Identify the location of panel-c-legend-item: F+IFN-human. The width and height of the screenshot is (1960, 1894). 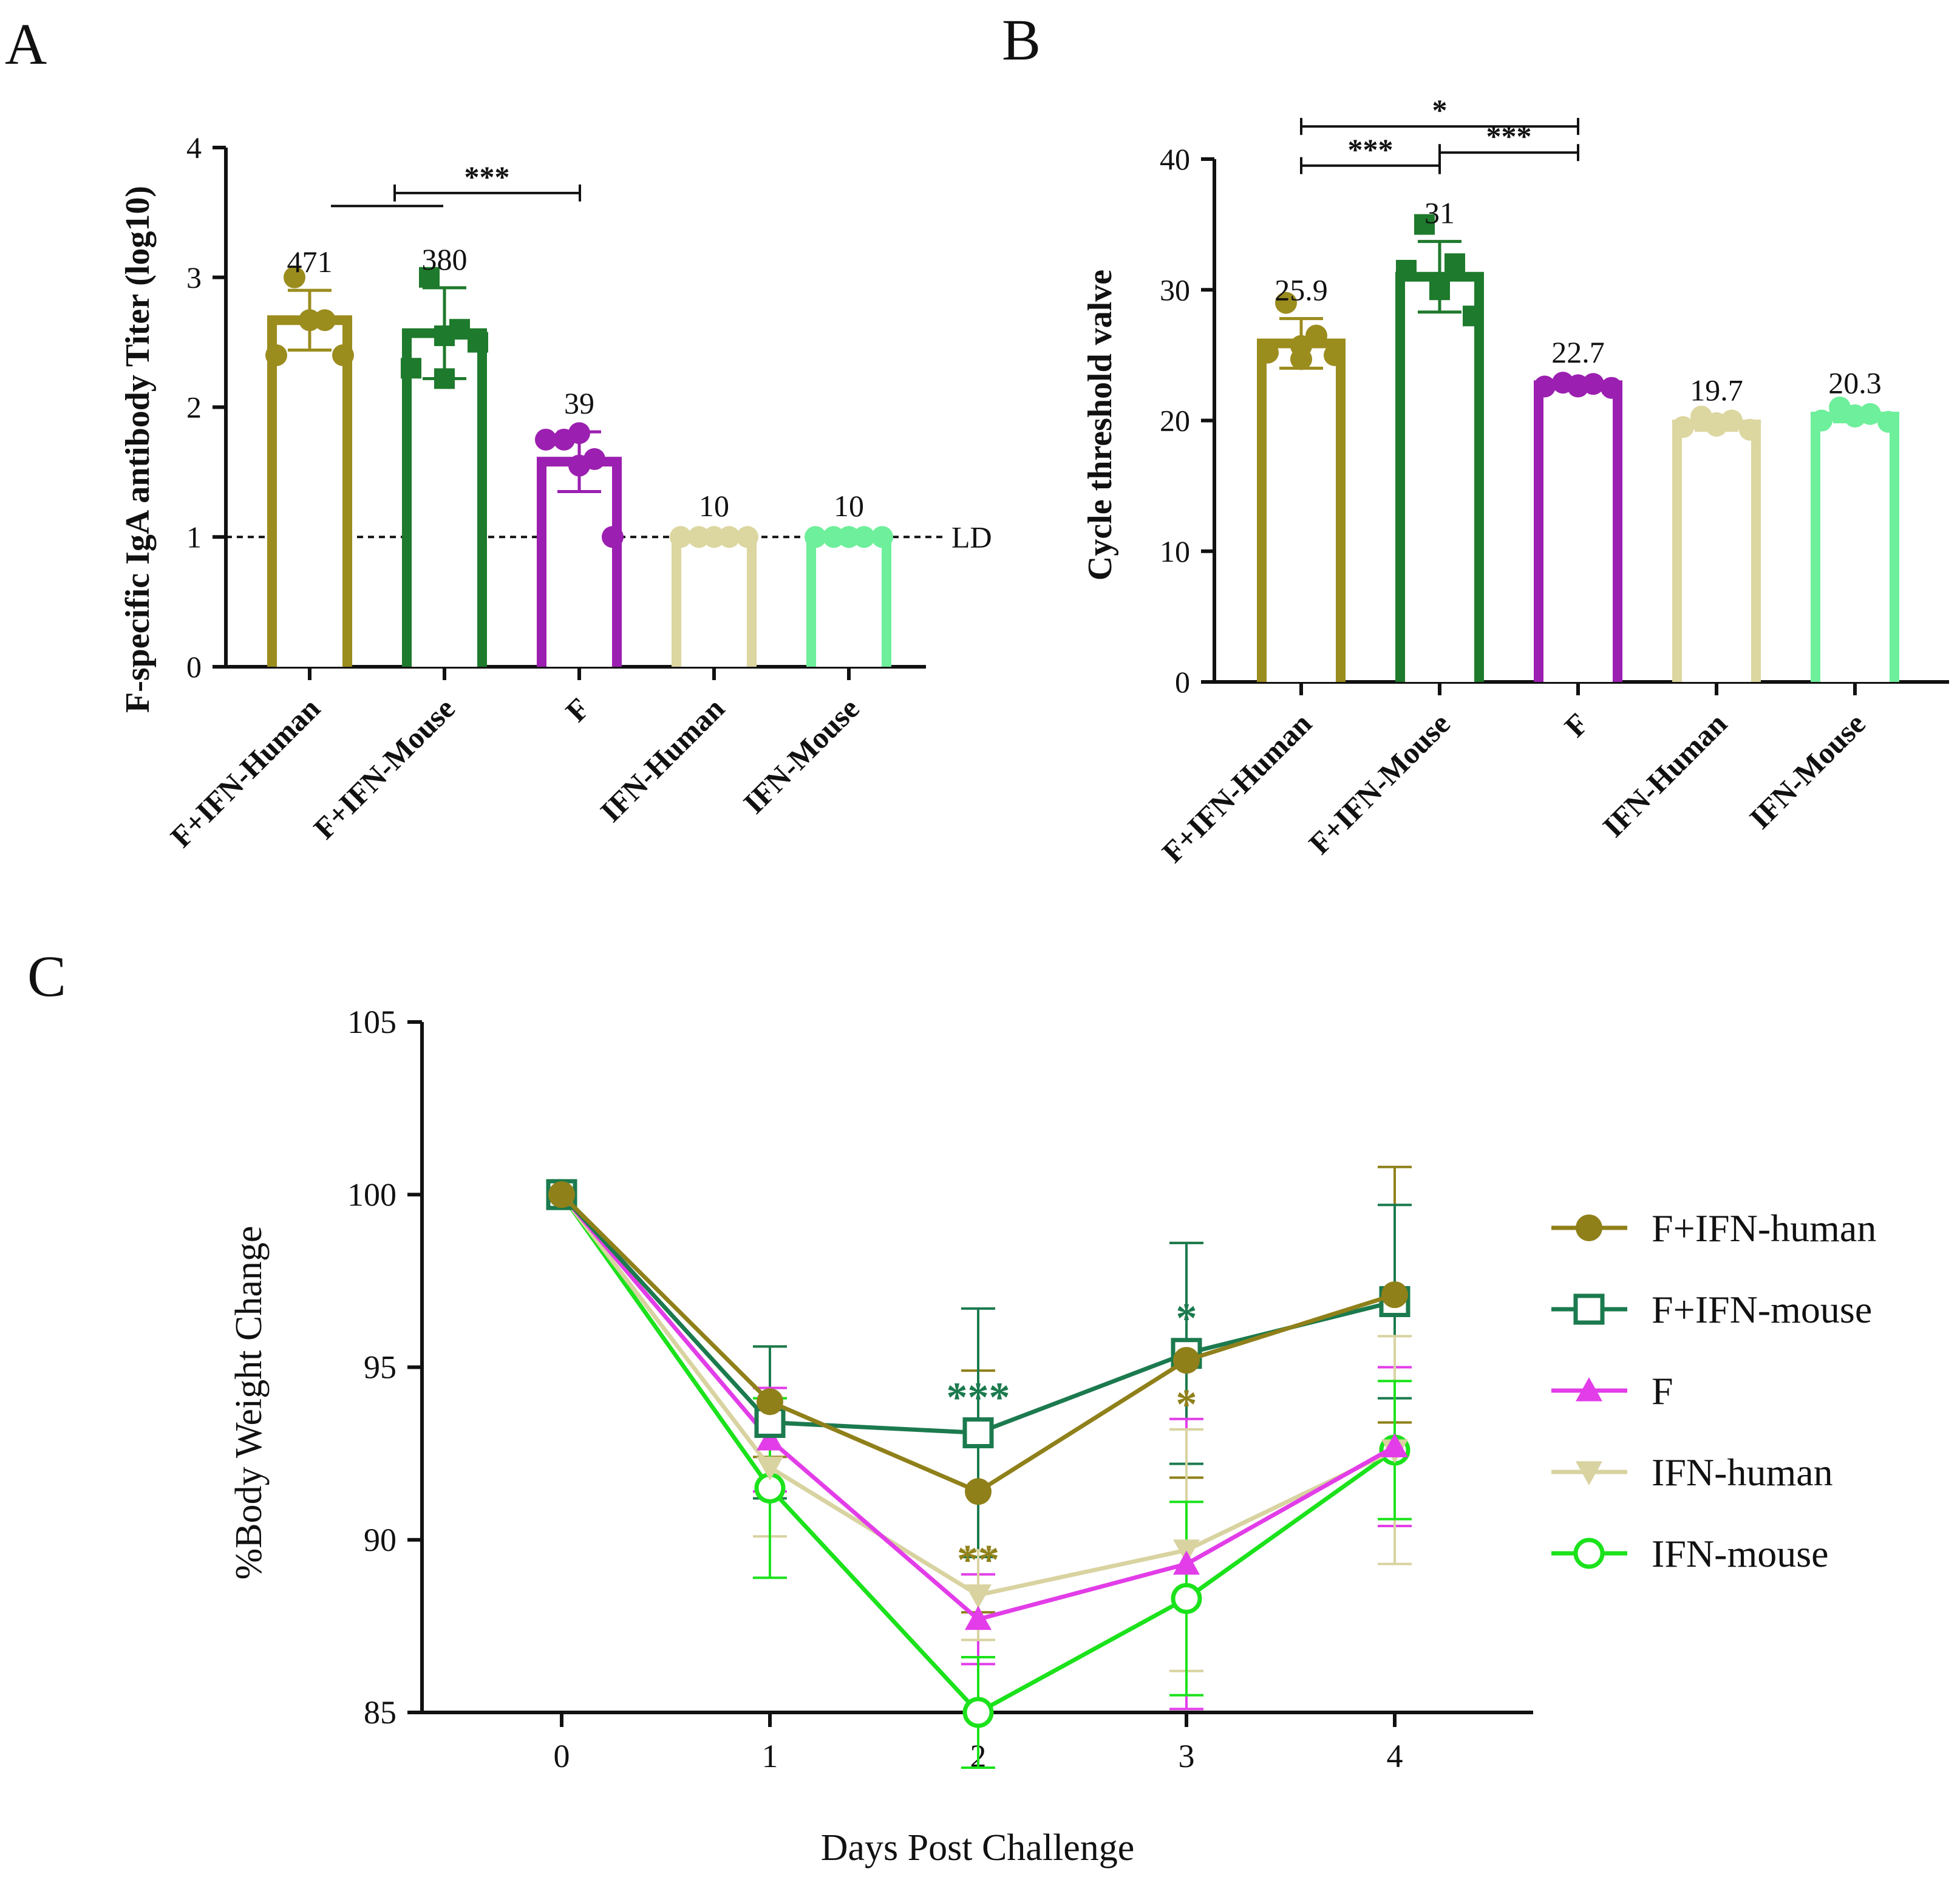
(1713, 1228).